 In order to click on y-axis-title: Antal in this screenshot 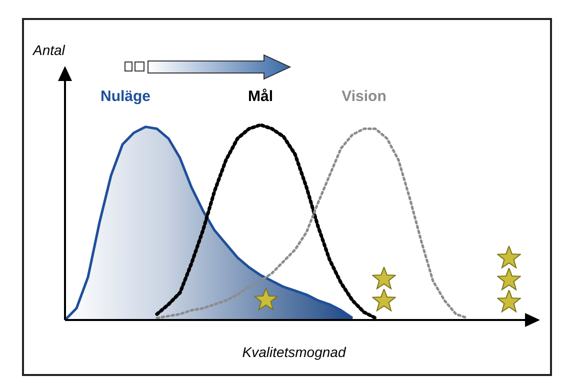, I will do `click(49, 50)`.